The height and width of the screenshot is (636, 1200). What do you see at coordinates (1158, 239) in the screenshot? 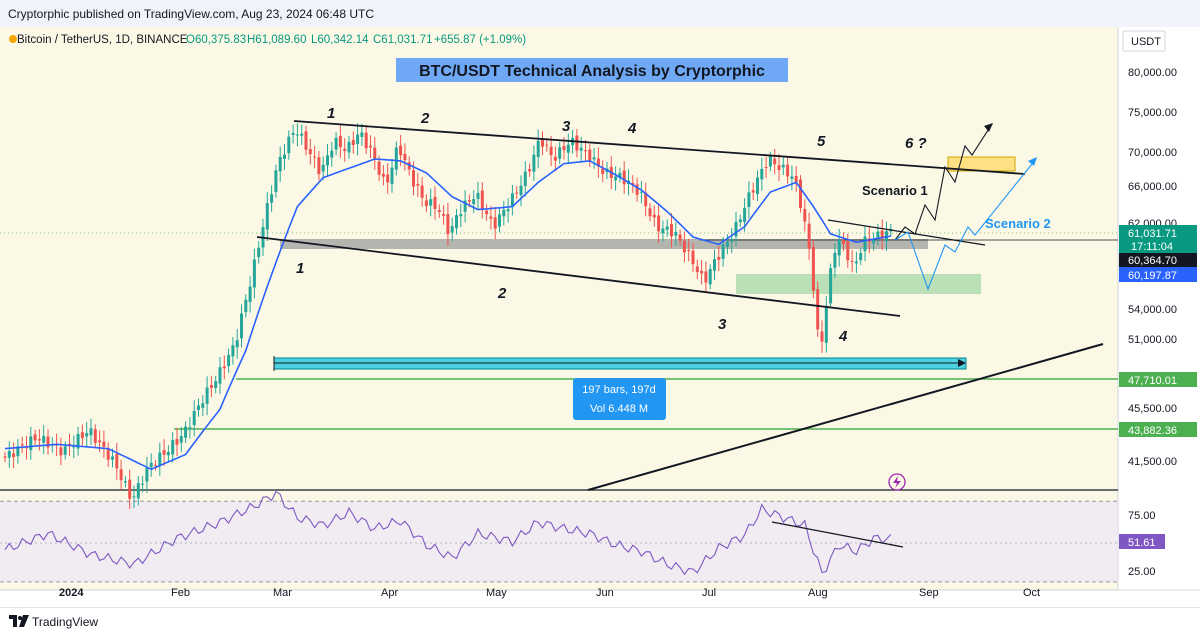
I see `last-price-tag` at bounding box center [1158, 239].